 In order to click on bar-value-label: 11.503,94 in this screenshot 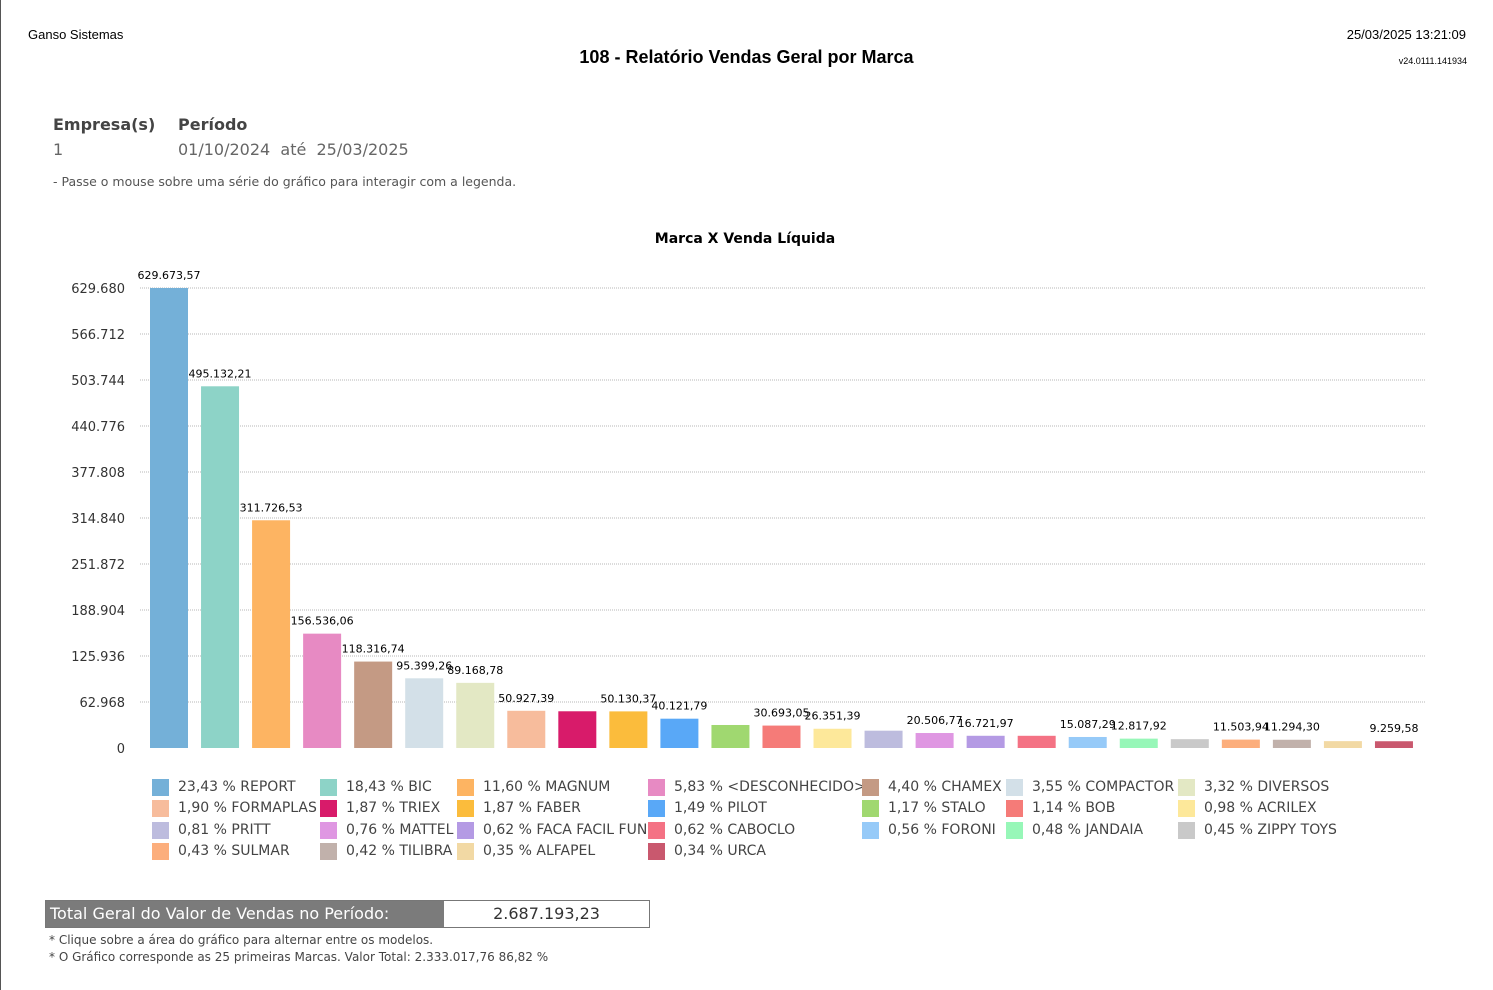, I will do `click(1241, 727)`.